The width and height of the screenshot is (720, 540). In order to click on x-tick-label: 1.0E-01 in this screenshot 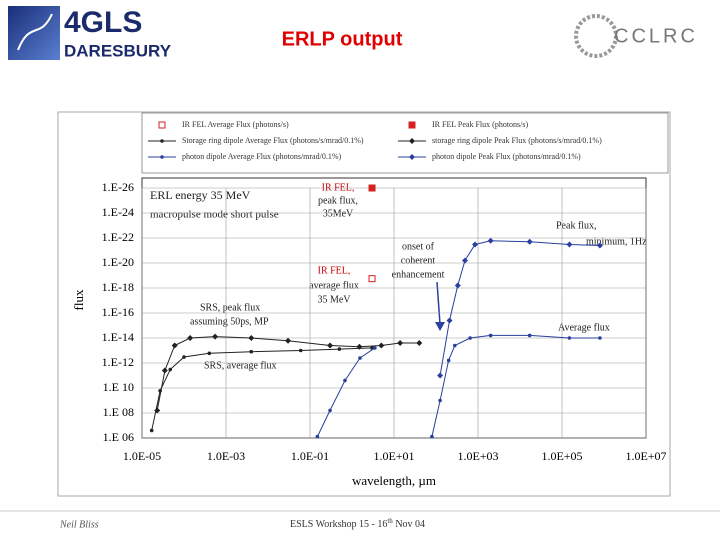, I will do `click(310, 456)`.